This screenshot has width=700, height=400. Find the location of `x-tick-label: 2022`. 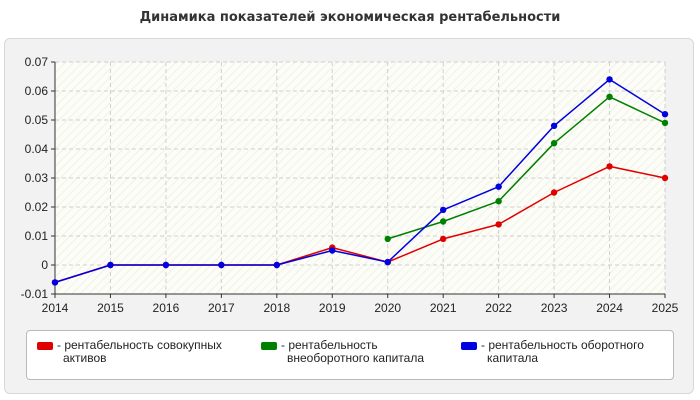

x-tick-label: 2022 is located at coordinates (498, 308).